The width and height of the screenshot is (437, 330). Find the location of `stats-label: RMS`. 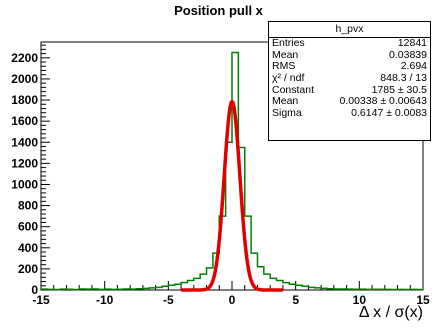

stats-label: RMS is located at coordinates (284, 66).